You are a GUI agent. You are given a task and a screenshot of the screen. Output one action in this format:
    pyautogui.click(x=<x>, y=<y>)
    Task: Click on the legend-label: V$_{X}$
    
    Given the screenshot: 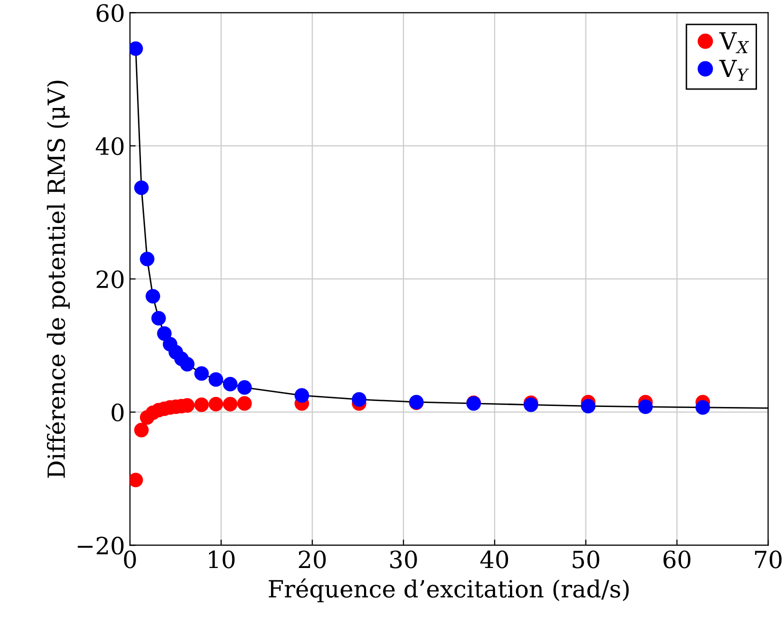 What is the action you would take?
    pyautogui.click(x=734, y=43)
    